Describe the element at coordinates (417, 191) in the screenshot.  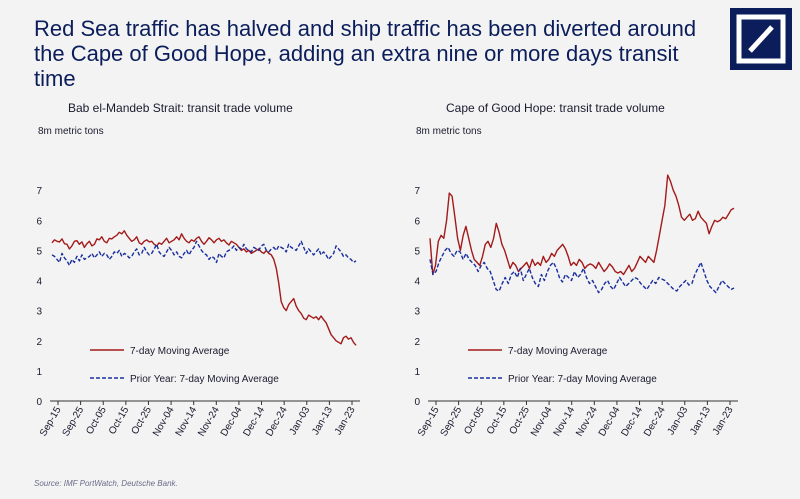
I see `cape-y-tick-label: 7` at that location.